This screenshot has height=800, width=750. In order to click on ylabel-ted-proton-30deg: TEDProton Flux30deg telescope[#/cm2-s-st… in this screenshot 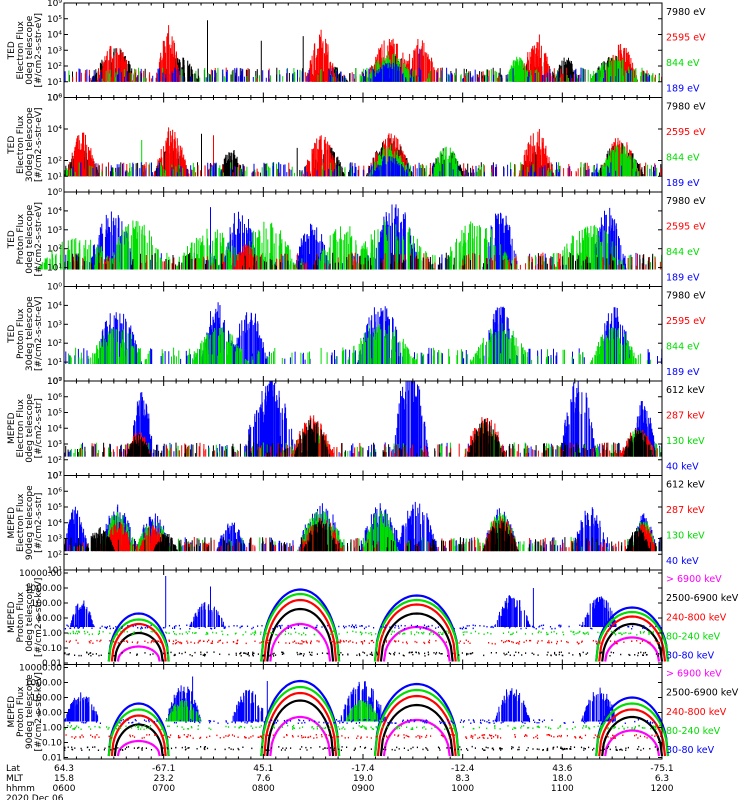, I will do `click(25, 333)`.